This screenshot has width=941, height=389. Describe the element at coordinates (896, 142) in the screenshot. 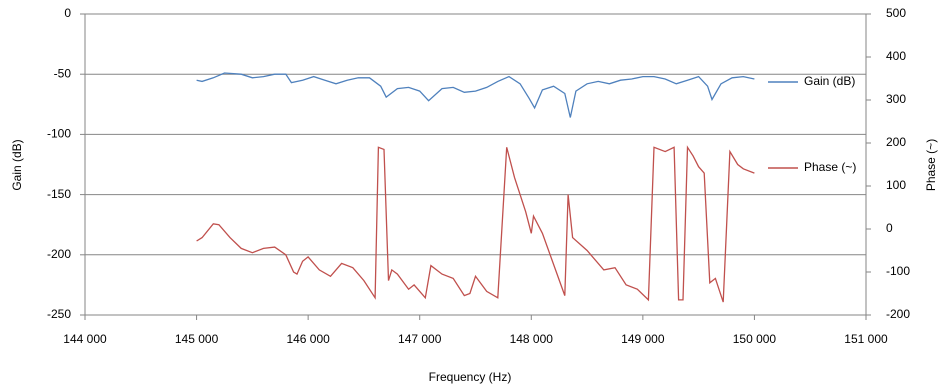

I see `y2-tick-label: 200` at that location.